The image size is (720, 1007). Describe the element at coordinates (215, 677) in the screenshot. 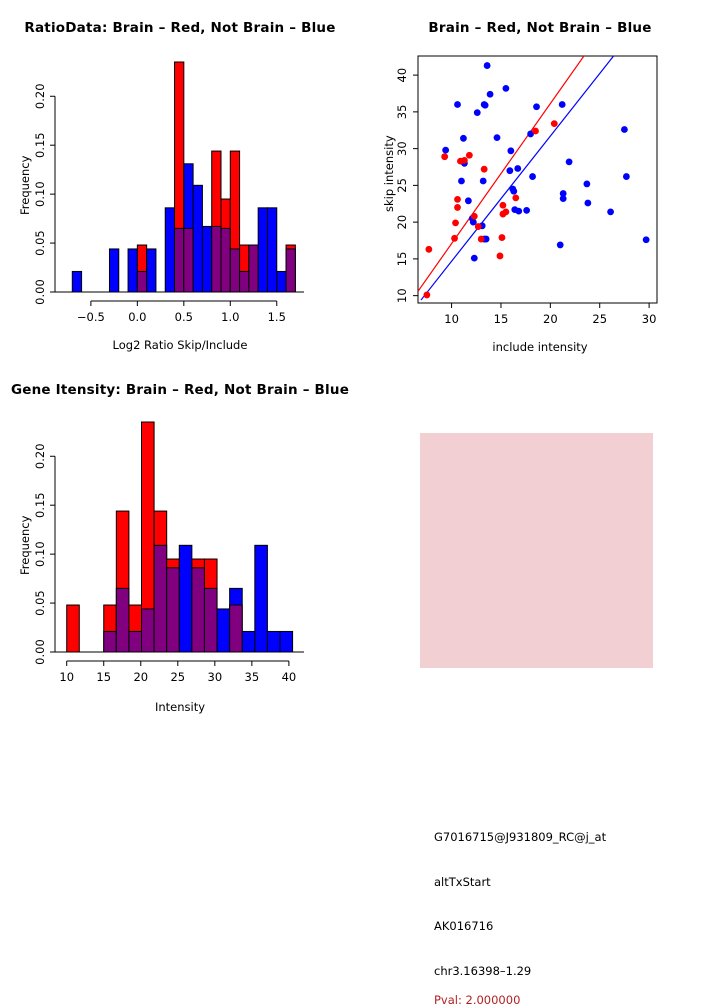

I see `x-axis-tick-label: 30` at that location.